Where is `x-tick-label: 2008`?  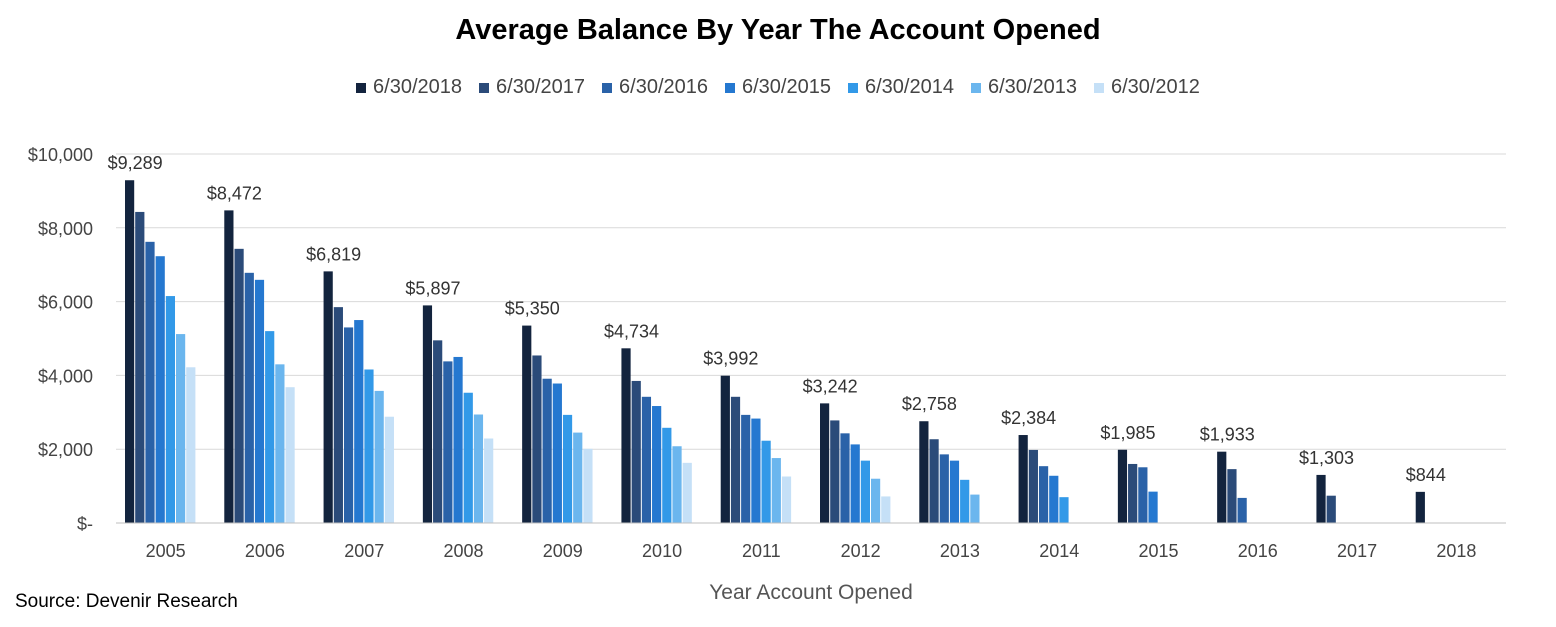 x-tick-label: 2008 is located at coordinates (463, 551).